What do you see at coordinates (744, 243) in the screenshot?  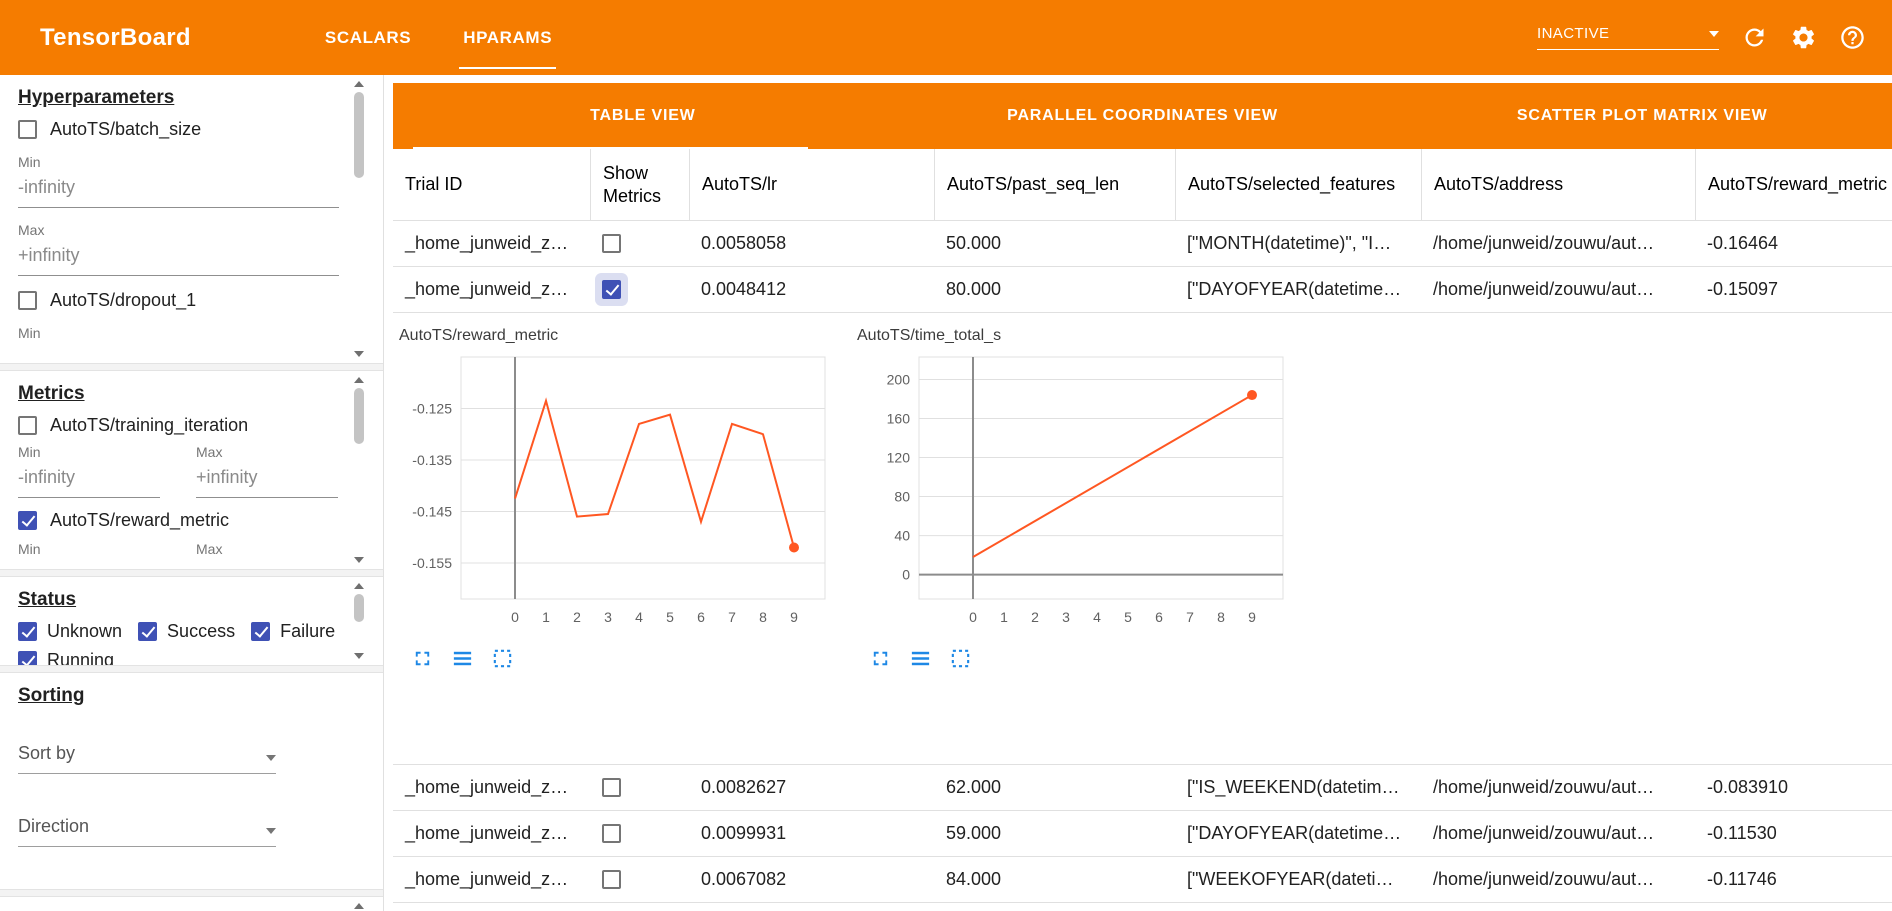 I see `lr-cell: 0.0058058` at bounding box center [744, 243].